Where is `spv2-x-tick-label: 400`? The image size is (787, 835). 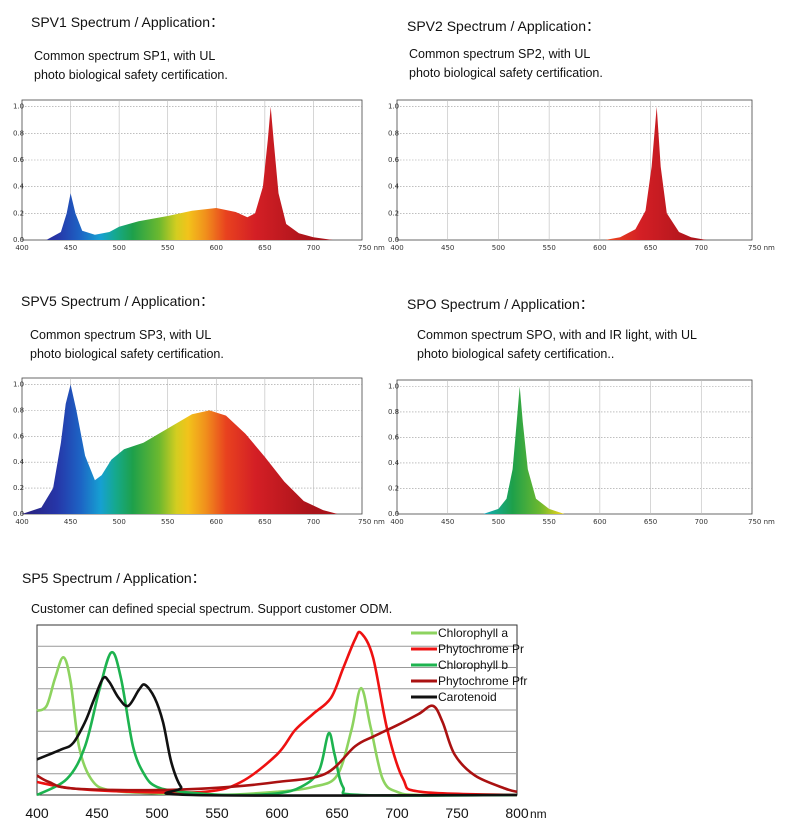
spv2-x-tick-label: 400 is located at coordinates (396, 248).